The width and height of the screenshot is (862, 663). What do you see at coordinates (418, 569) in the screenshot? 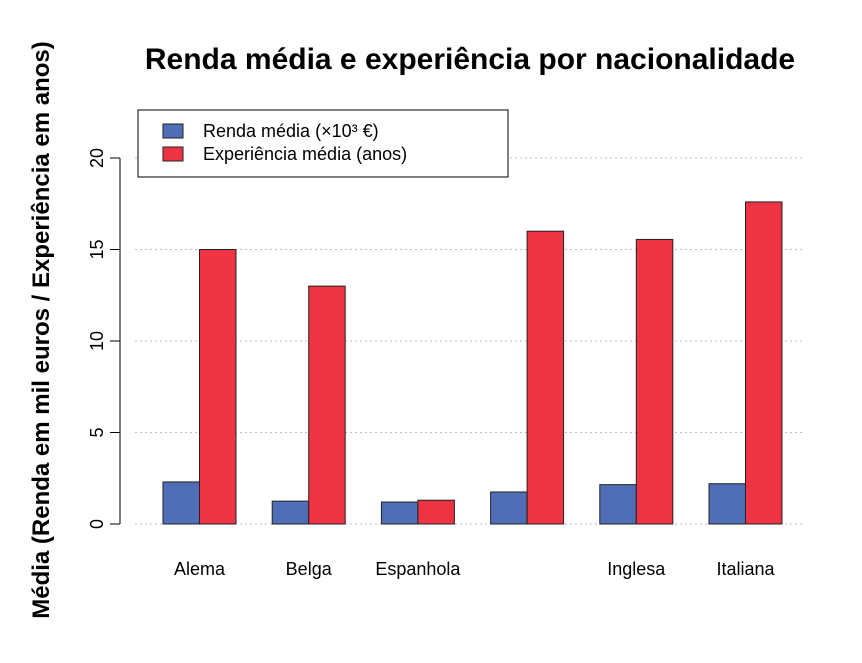
I see `x-tick-label: Espanhola` at bounding box center [418, 569].